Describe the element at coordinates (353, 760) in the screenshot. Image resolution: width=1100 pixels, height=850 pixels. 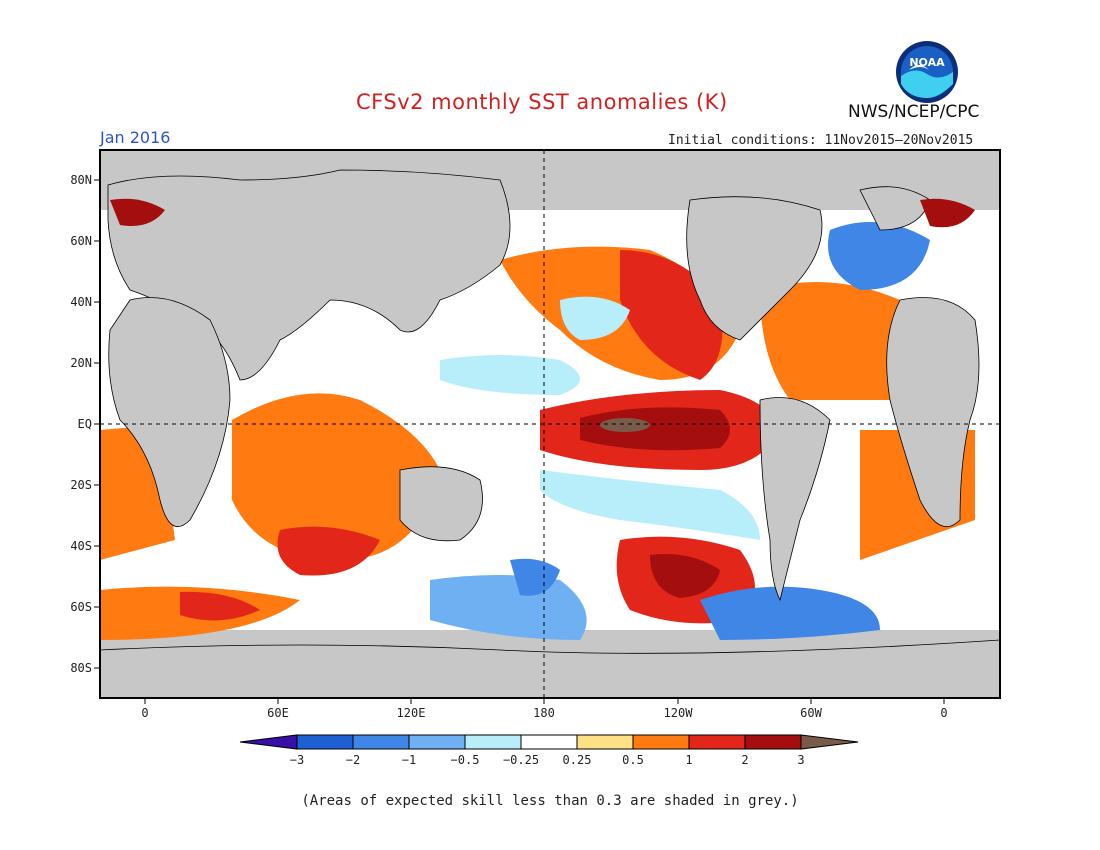
I see `colorbar-tick-label: −2` at that location.